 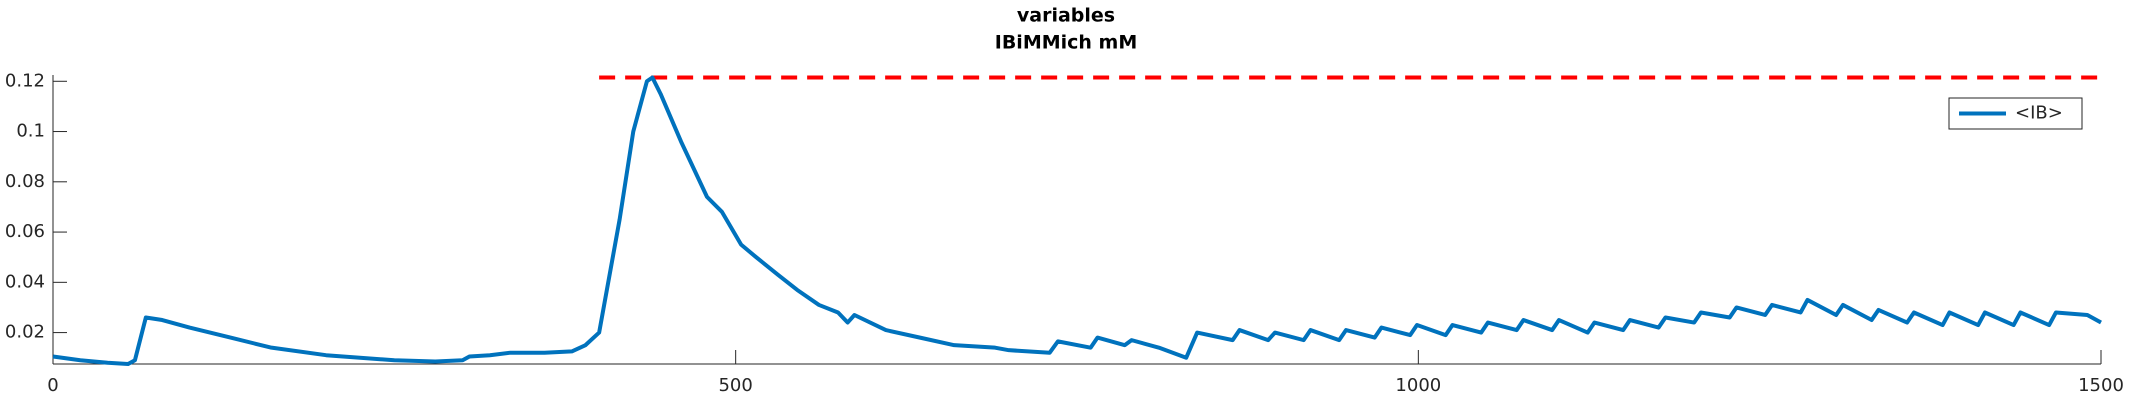 I want to click on legend-label: <IB>, so click(x=2039, y=113).